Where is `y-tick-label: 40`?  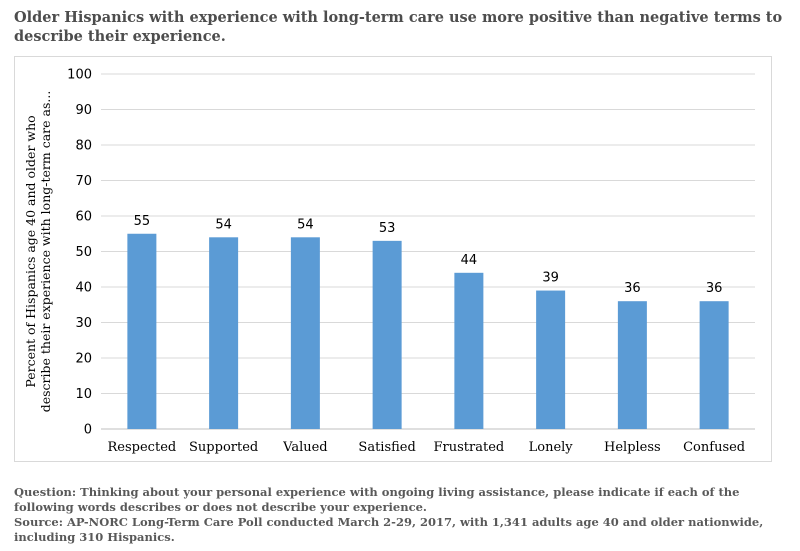
y-tick-label: 40 is located at coordinates (83, 288).